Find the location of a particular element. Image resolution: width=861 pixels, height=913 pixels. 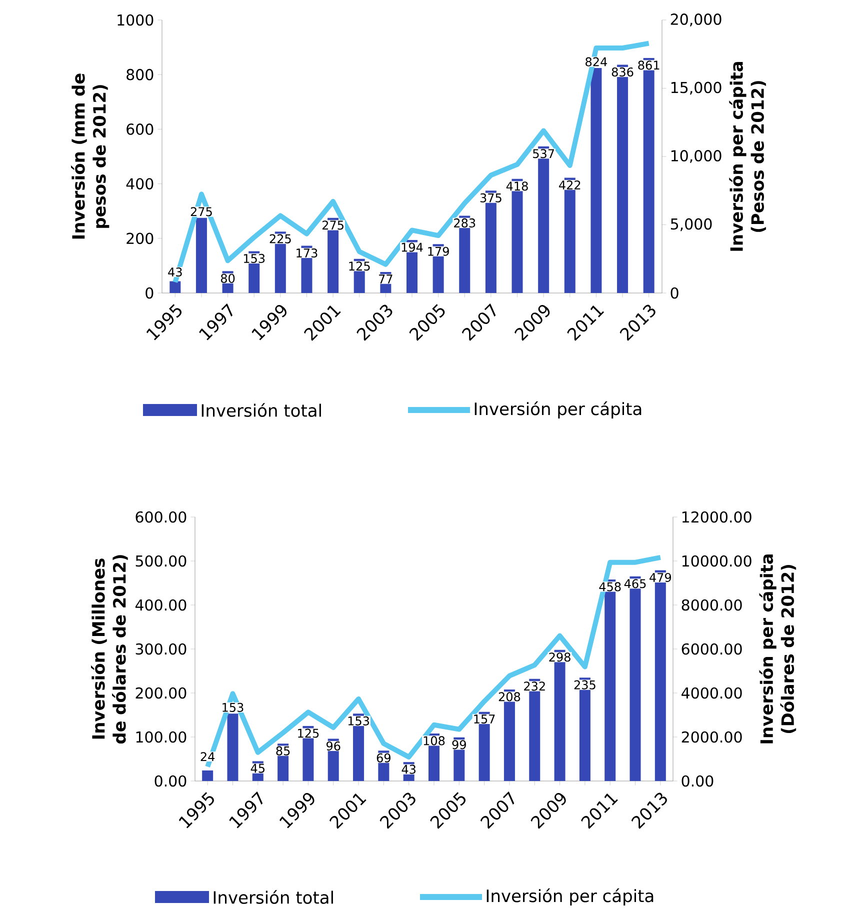

data-label: 537 is located at coordinates (543, 153).